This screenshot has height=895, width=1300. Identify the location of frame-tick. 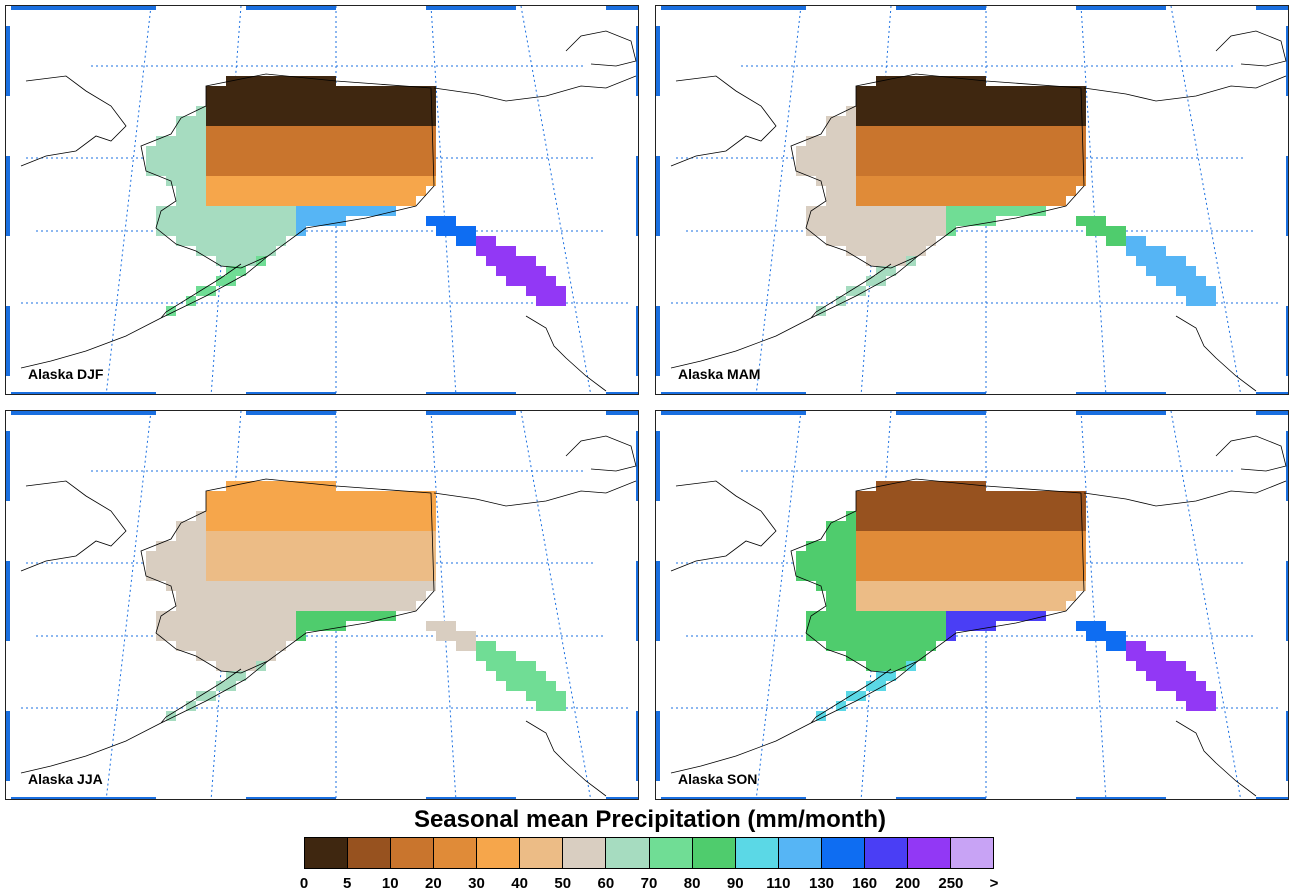
(8, 196).